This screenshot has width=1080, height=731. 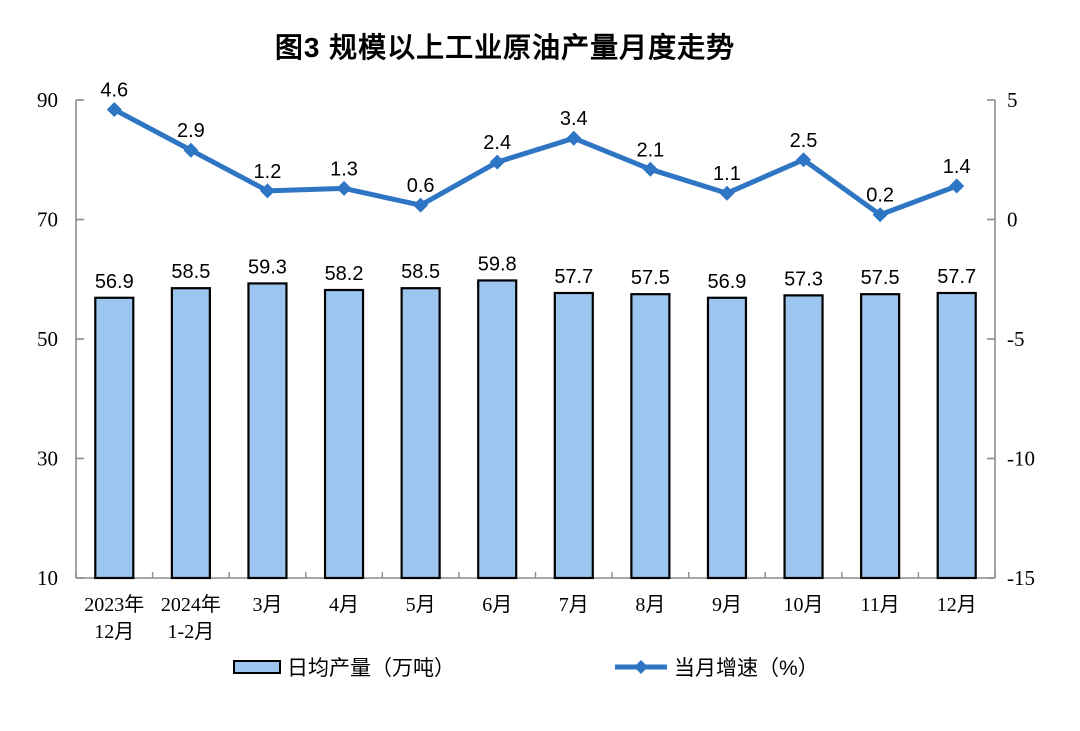 What do you see at coordinates (574, 119) in the screenshot?
I see `line-value-label: 3.4` at bounding box center [574, 119].